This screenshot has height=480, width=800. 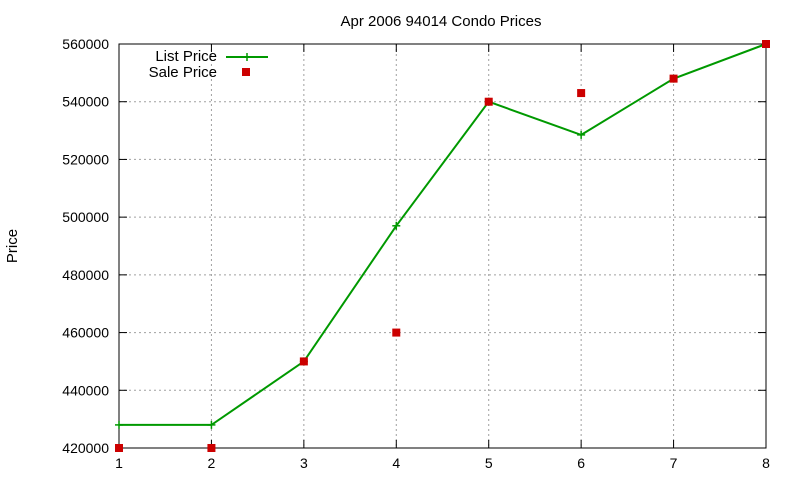 I want to click on legend-label-list-price: List Price, so click(x=186, y=56).